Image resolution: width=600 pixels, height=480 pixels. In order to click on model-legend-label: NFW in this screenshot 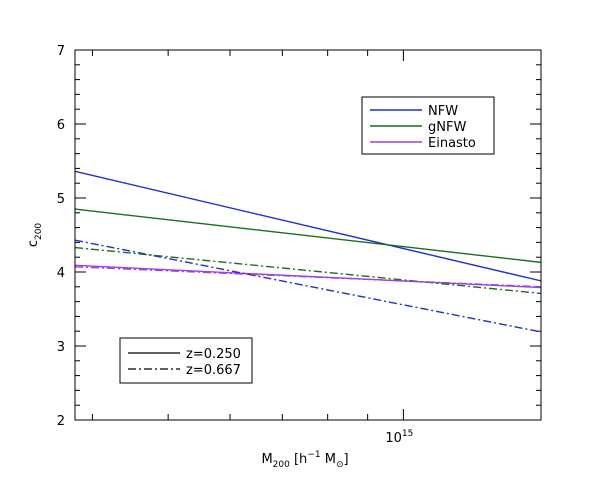, I will do `click(443, 111)`.